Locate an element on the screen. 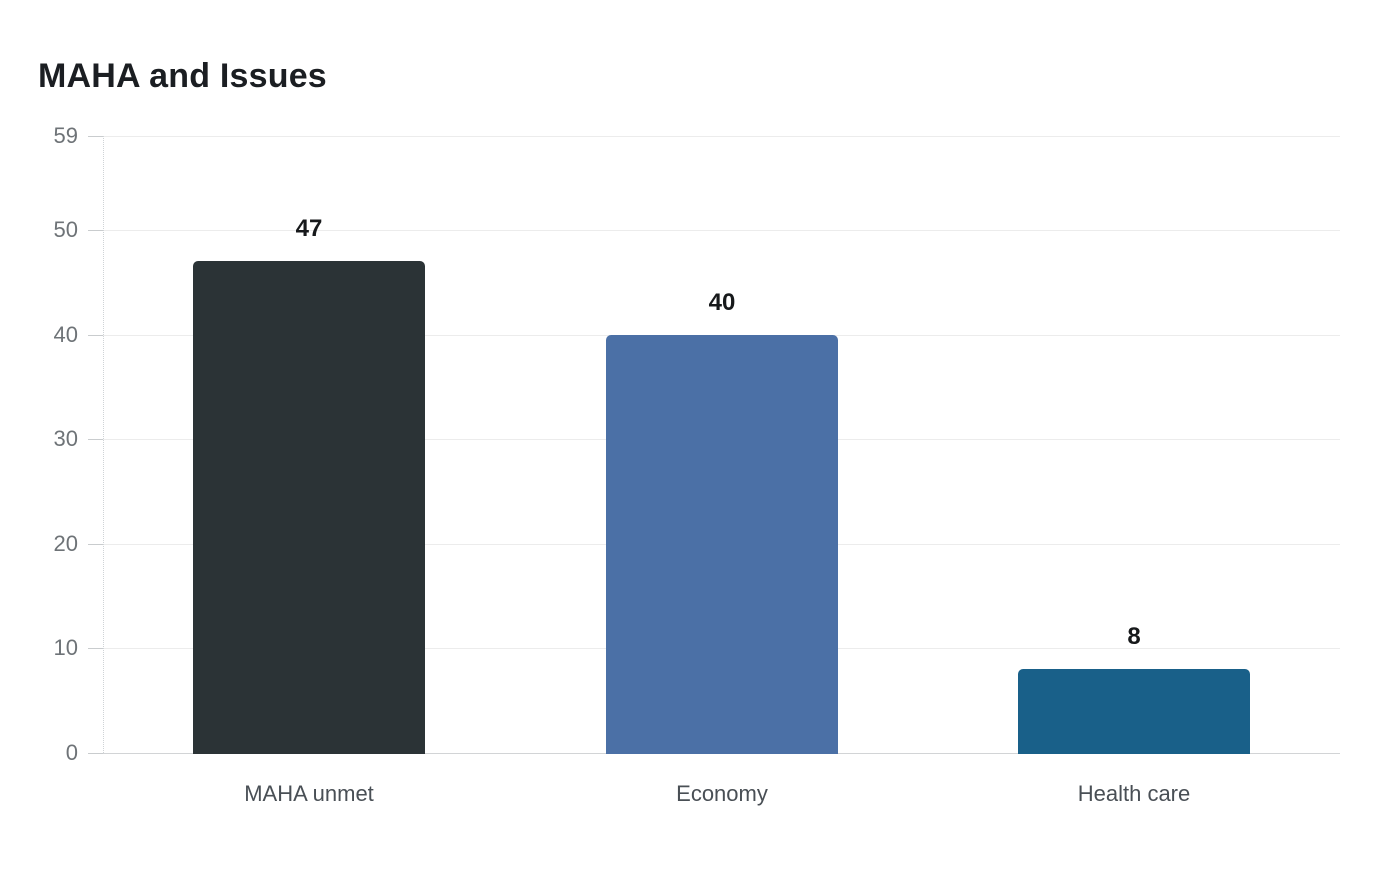 This screenshot has height=880, width=1400. value-label-economy: 40 is located at coordinates (722, 302).